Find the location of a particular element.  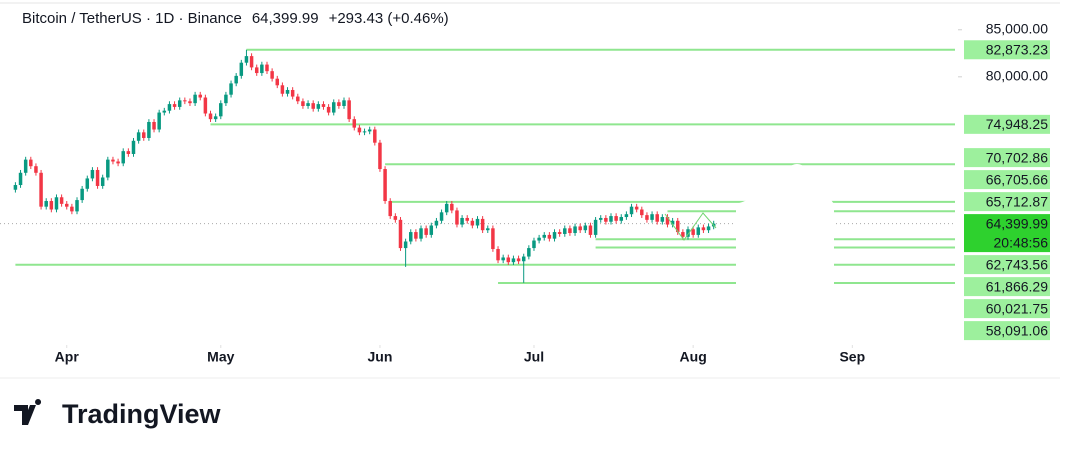

level-label: 70,702.86 is located at coordinates (1017, 157).